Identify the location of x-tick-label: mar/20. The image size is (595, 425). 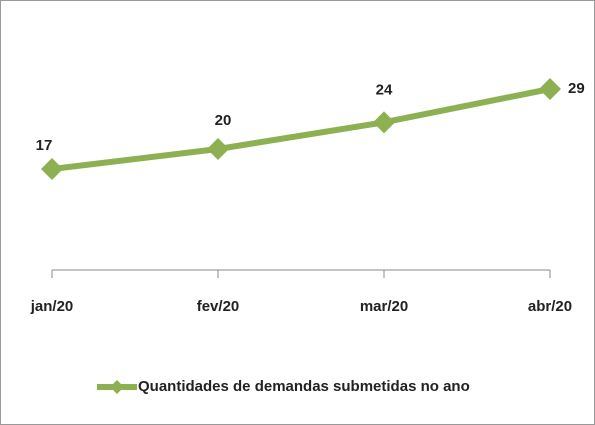
(384, 306).